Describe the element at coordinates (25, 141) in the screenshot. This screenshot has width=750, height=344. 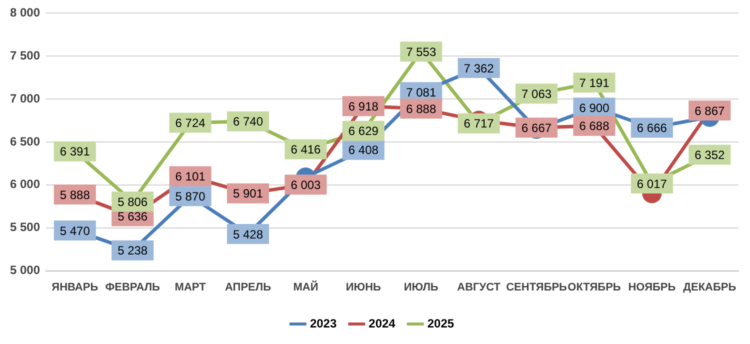
I see `y-tick-label: 6 500` at that location.